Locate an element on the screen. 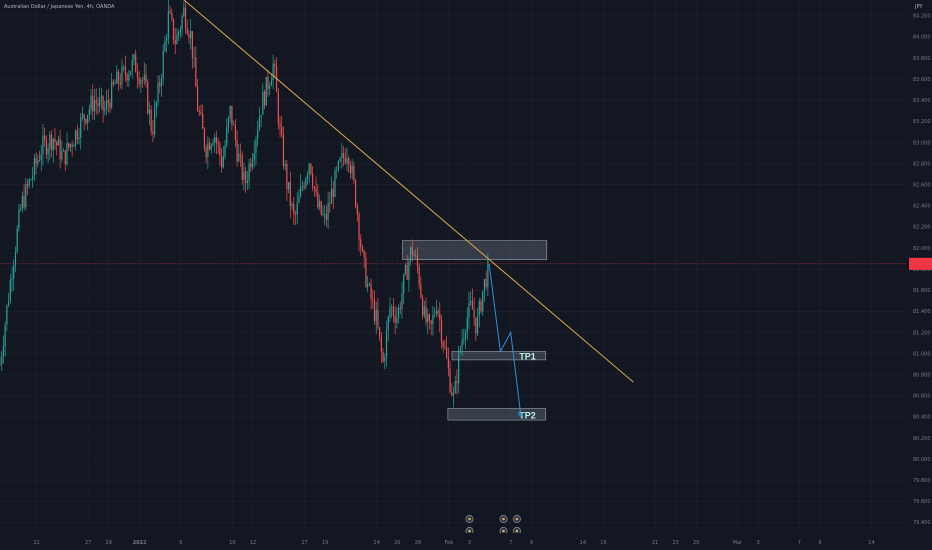 The height and width of the screenshot is (550, 932). price-tick-label: 80.200 is located at coordinates (922, 439).